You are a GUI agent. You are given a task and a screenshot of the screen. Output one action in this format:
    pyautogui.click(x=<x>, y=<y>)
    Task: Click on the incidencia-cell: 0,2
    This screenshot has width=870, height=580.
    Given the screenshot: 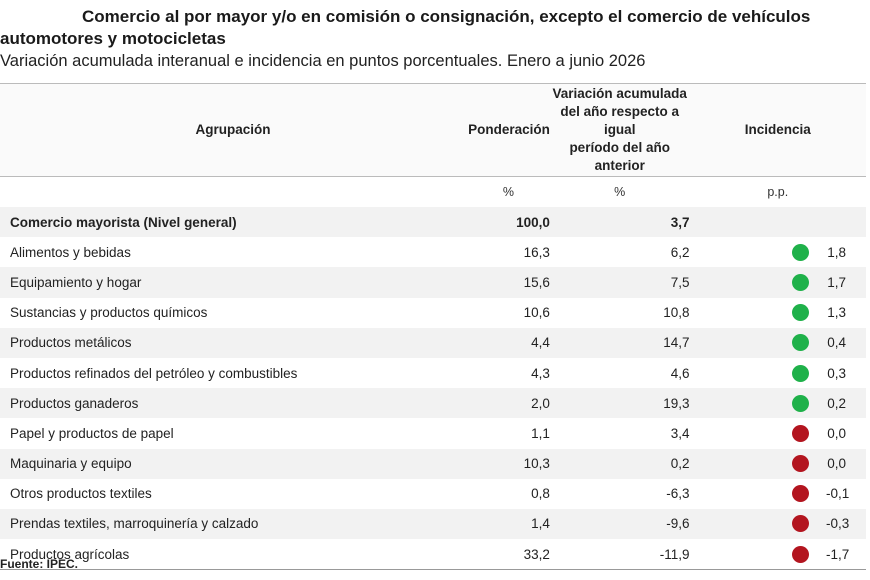 What is the action you would take?
    pyautogui.click(x=778, y=403)
    